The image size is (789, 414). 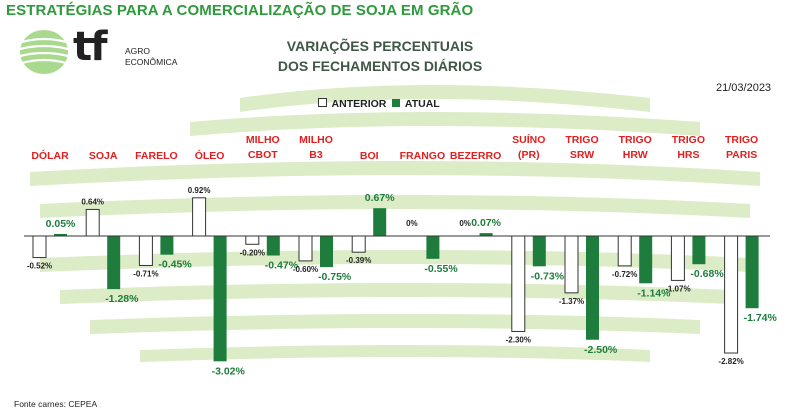 I want to click on data-label-atual: -1.14%, so click(x=654, y=293).